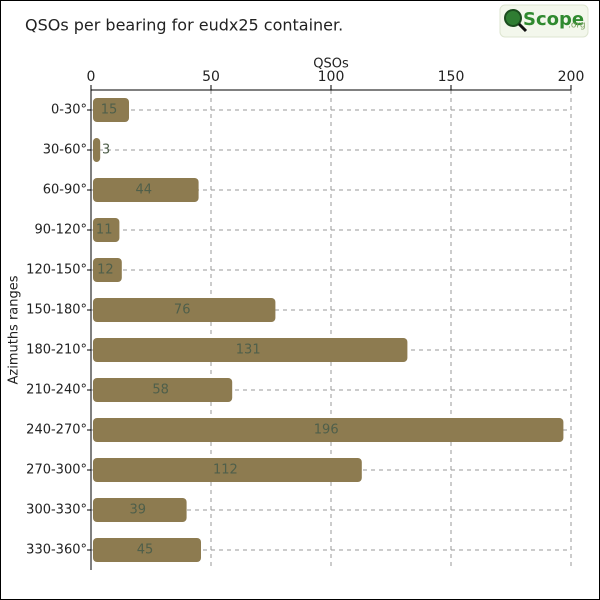 The width and height of the screenshot is (600, 600). I want to click on data-label: 12, so click(105, 270).